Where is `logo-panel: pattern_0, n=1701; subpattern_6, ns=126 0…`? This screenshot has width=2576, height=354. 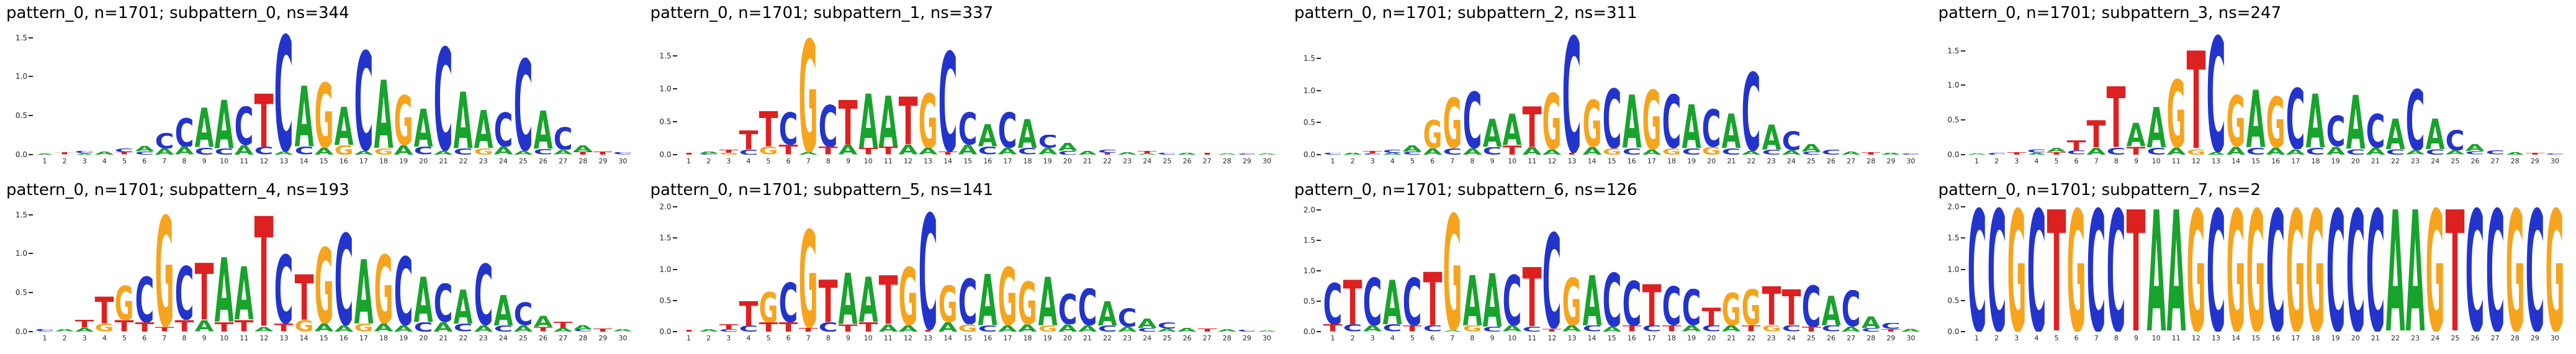
logo-panel: pattern_0, n=1701; subpattern_6, ns=126 0… is located at coordinates (1610, 265).